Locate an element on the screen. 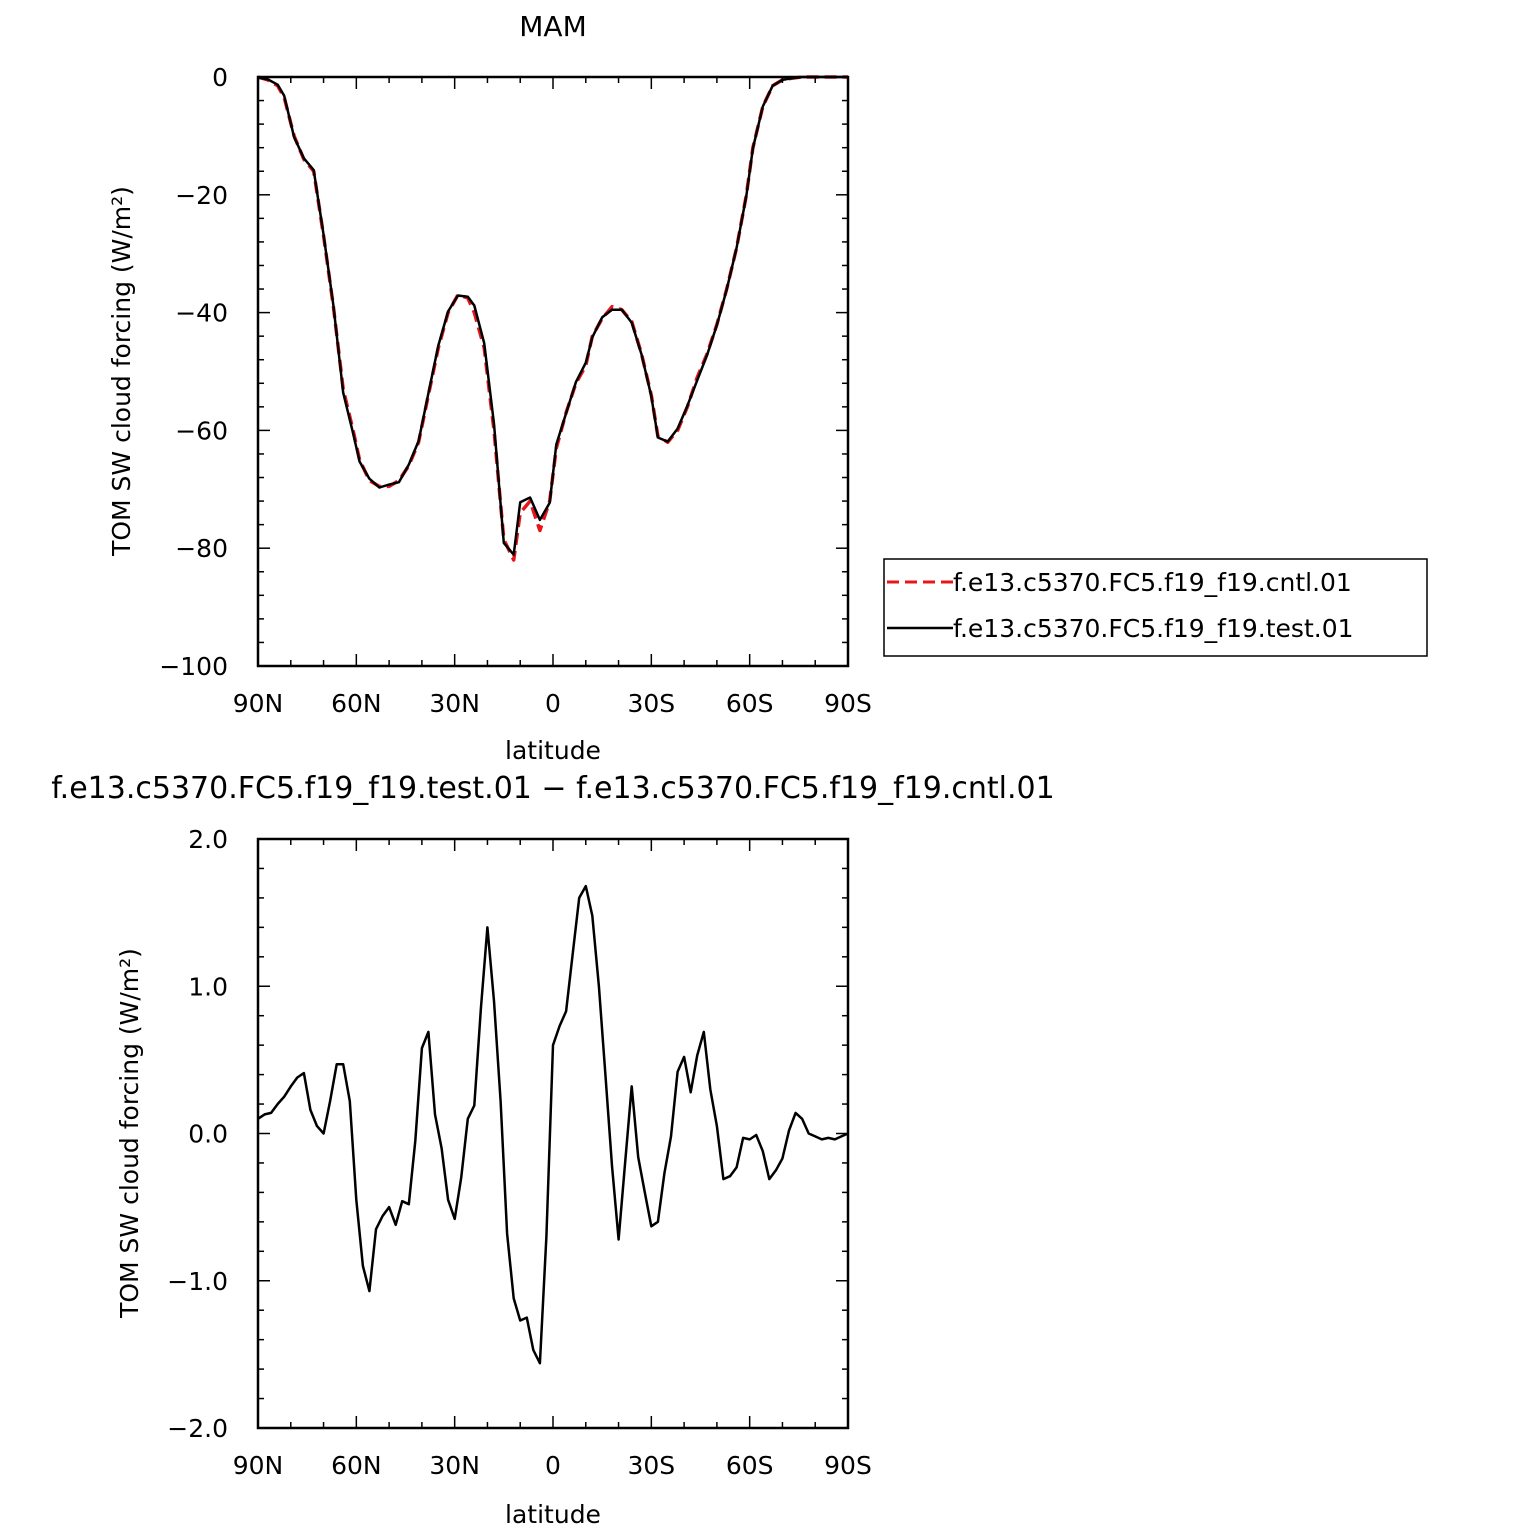 This screenshot has width=1533, height=1535. legend-entry-cntl: f.e13.c5370.FC5.f19_f19.cntl.01 is located at coordinates (1152, 582).